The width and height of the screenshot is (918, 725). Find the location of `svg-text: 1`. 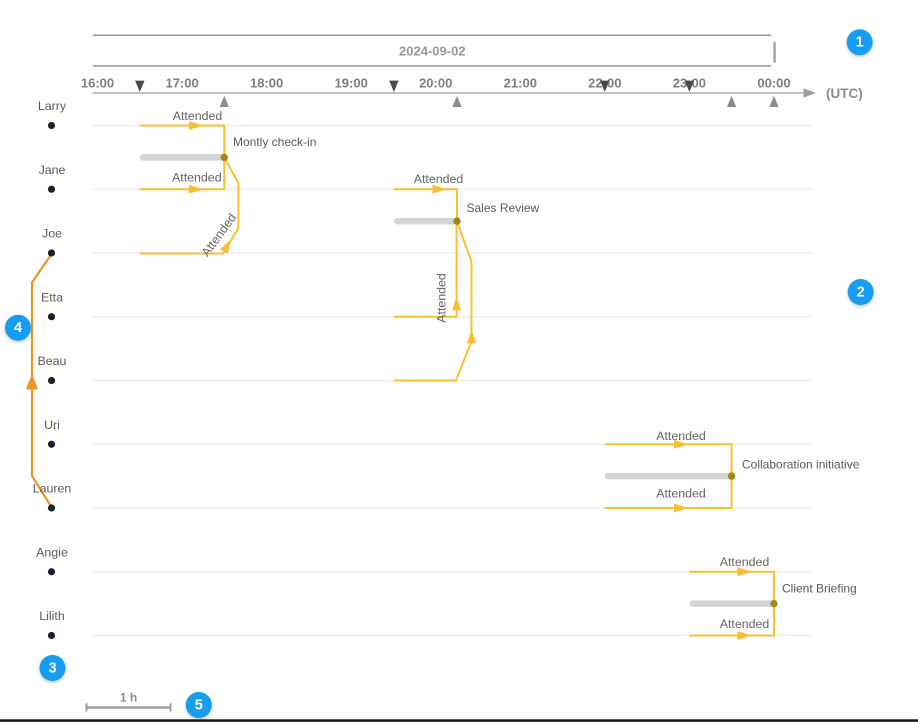

svg-text: 1 is located at coordinates (860, 43).